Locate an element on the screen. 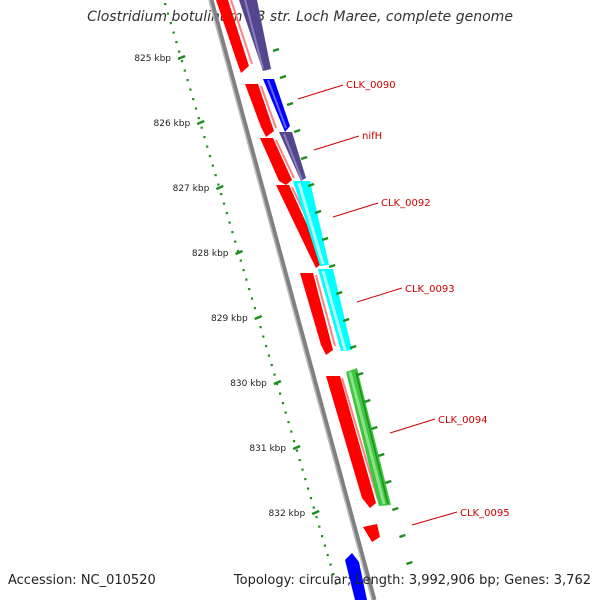 The width and height of the screenshot is (600, 600). ruler-tick-label: 827 kbp is located at coordinates (191, 189).